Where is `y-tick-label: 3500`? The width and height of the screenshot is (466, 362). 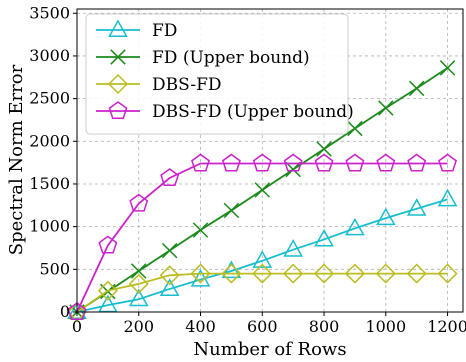 y-tick-label: 3500 is located at coordinates (49, 12).